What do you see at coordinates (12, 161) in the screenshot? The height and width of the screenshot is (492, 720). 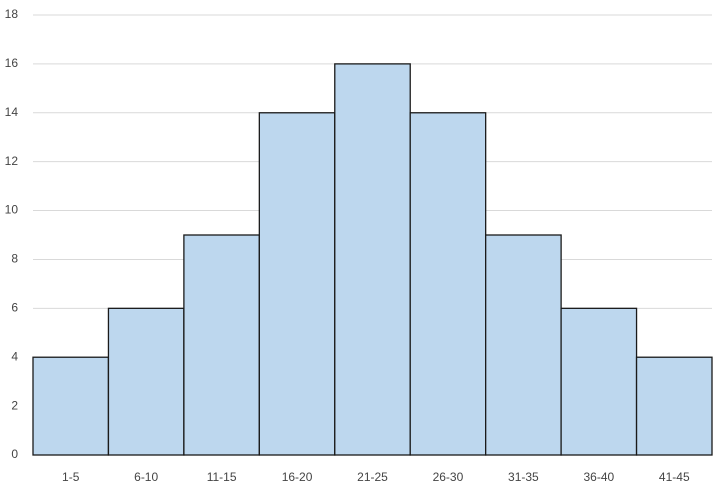 I see `y-tick-label: 12` at bounding box center [12, 161].